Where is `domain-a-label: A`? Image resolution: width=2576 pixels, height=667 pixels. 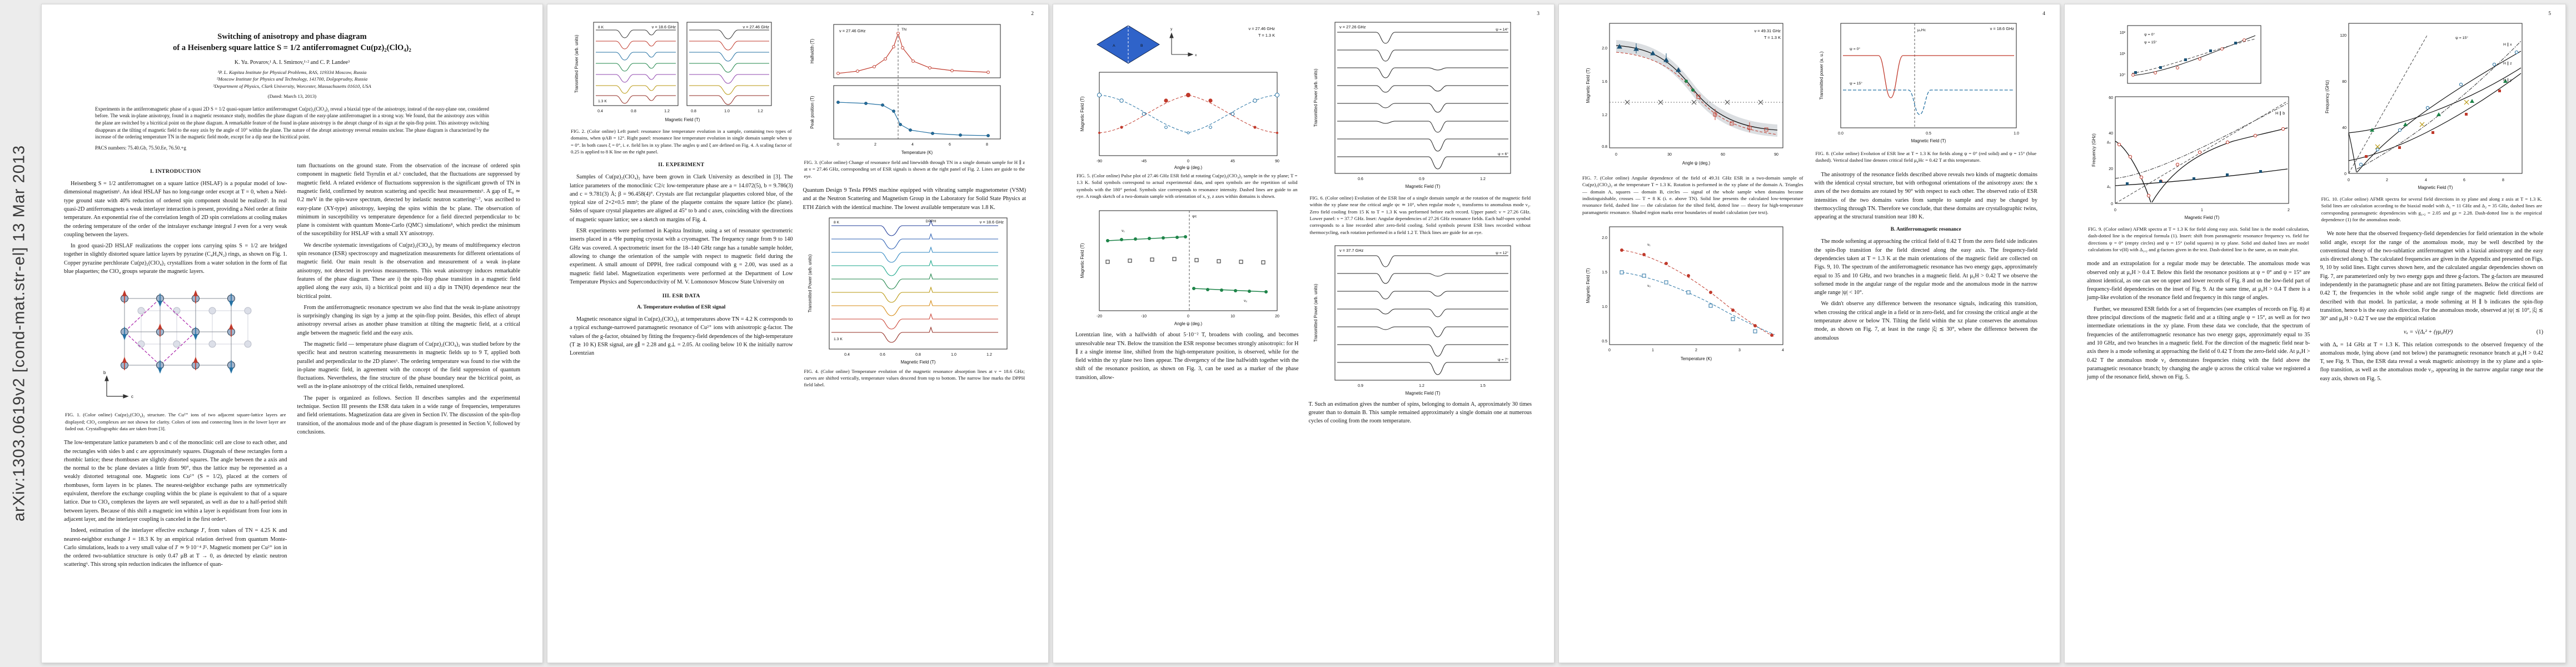 domain-a-label: A is located at coordinates (1114, 46).